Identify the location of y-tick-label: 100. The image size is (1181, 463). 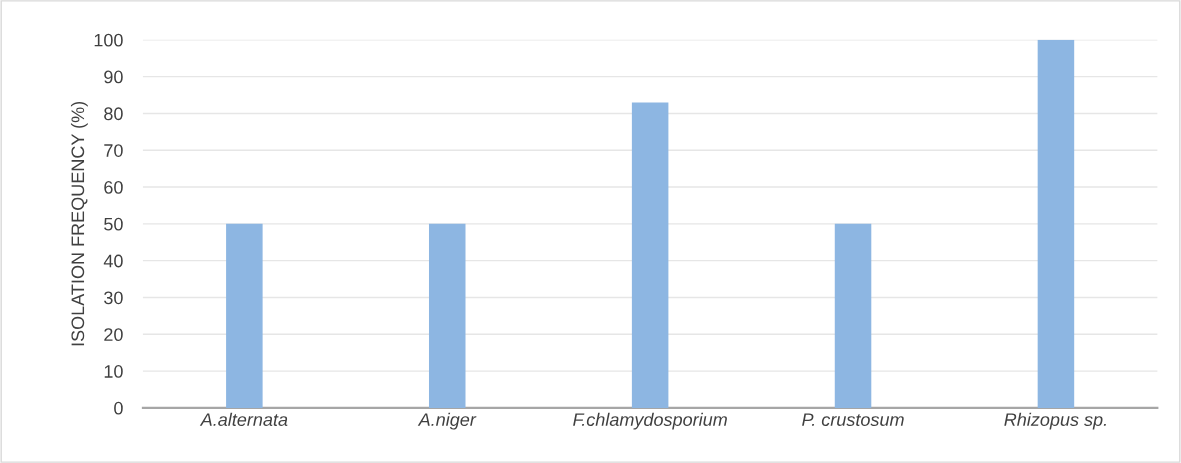
(108, 40).